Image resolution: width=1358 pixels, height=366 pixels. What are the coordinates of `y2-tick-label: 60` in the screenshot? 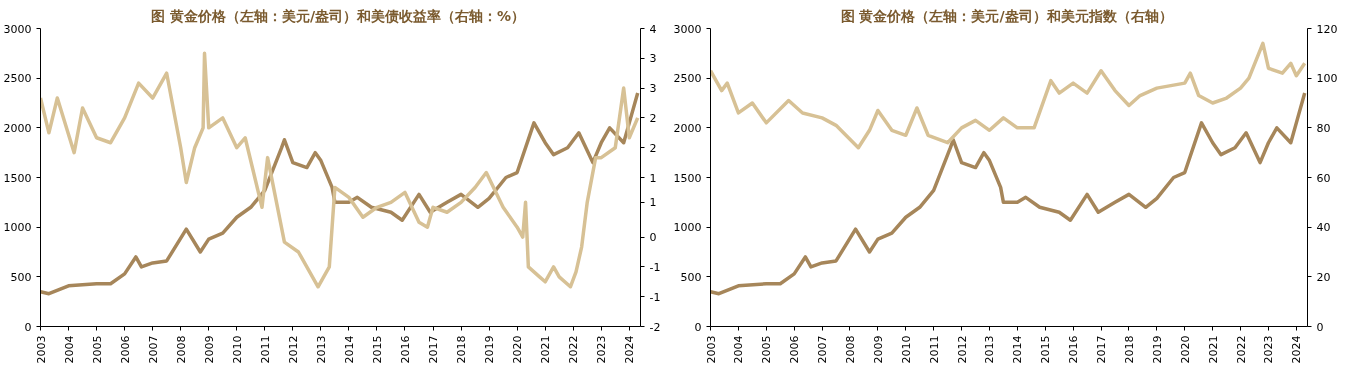 It's located at (1323, 178).